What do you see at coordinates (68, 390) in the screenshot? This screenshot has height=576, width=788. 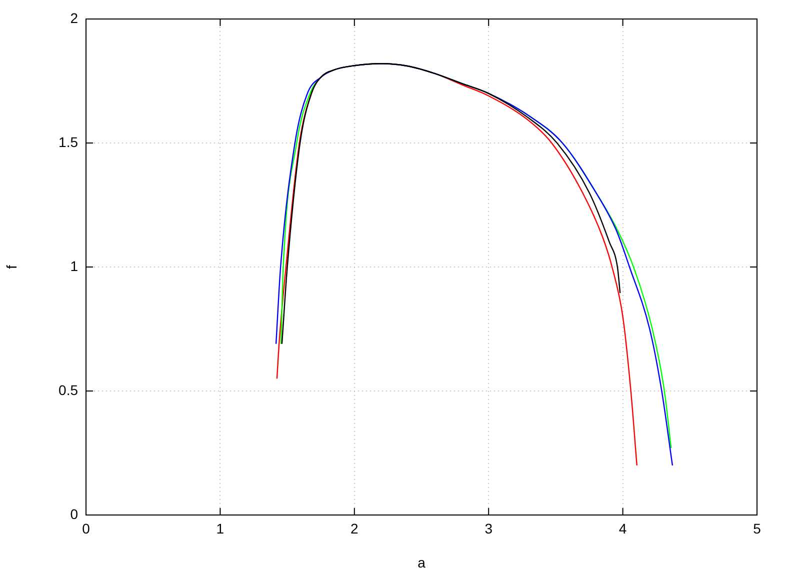 I see `y-tick-label: 0.5` at bounding box center [68, 390].